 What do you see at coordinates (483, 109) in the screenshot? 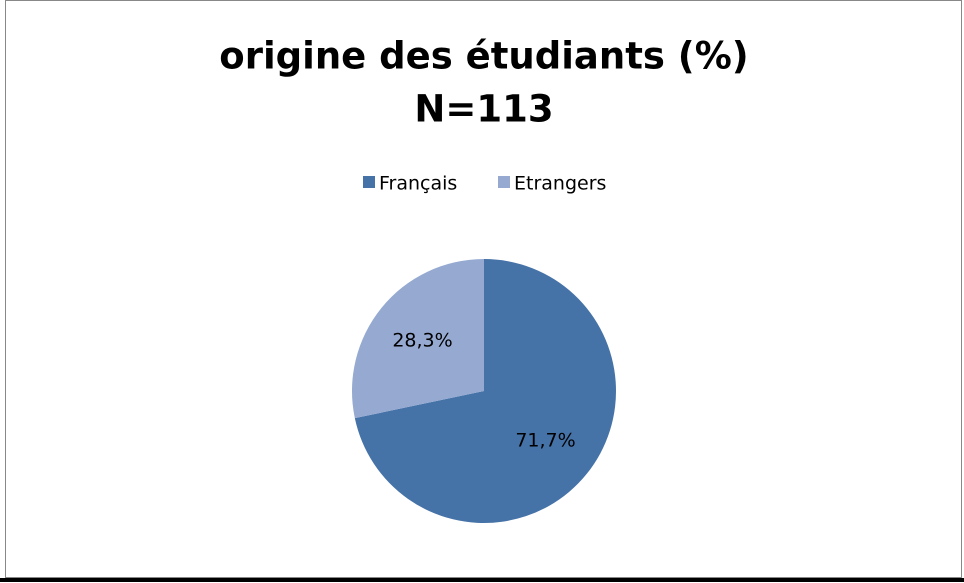
I see `chart-subtitle: N=113` at bounding box center [483, 109].